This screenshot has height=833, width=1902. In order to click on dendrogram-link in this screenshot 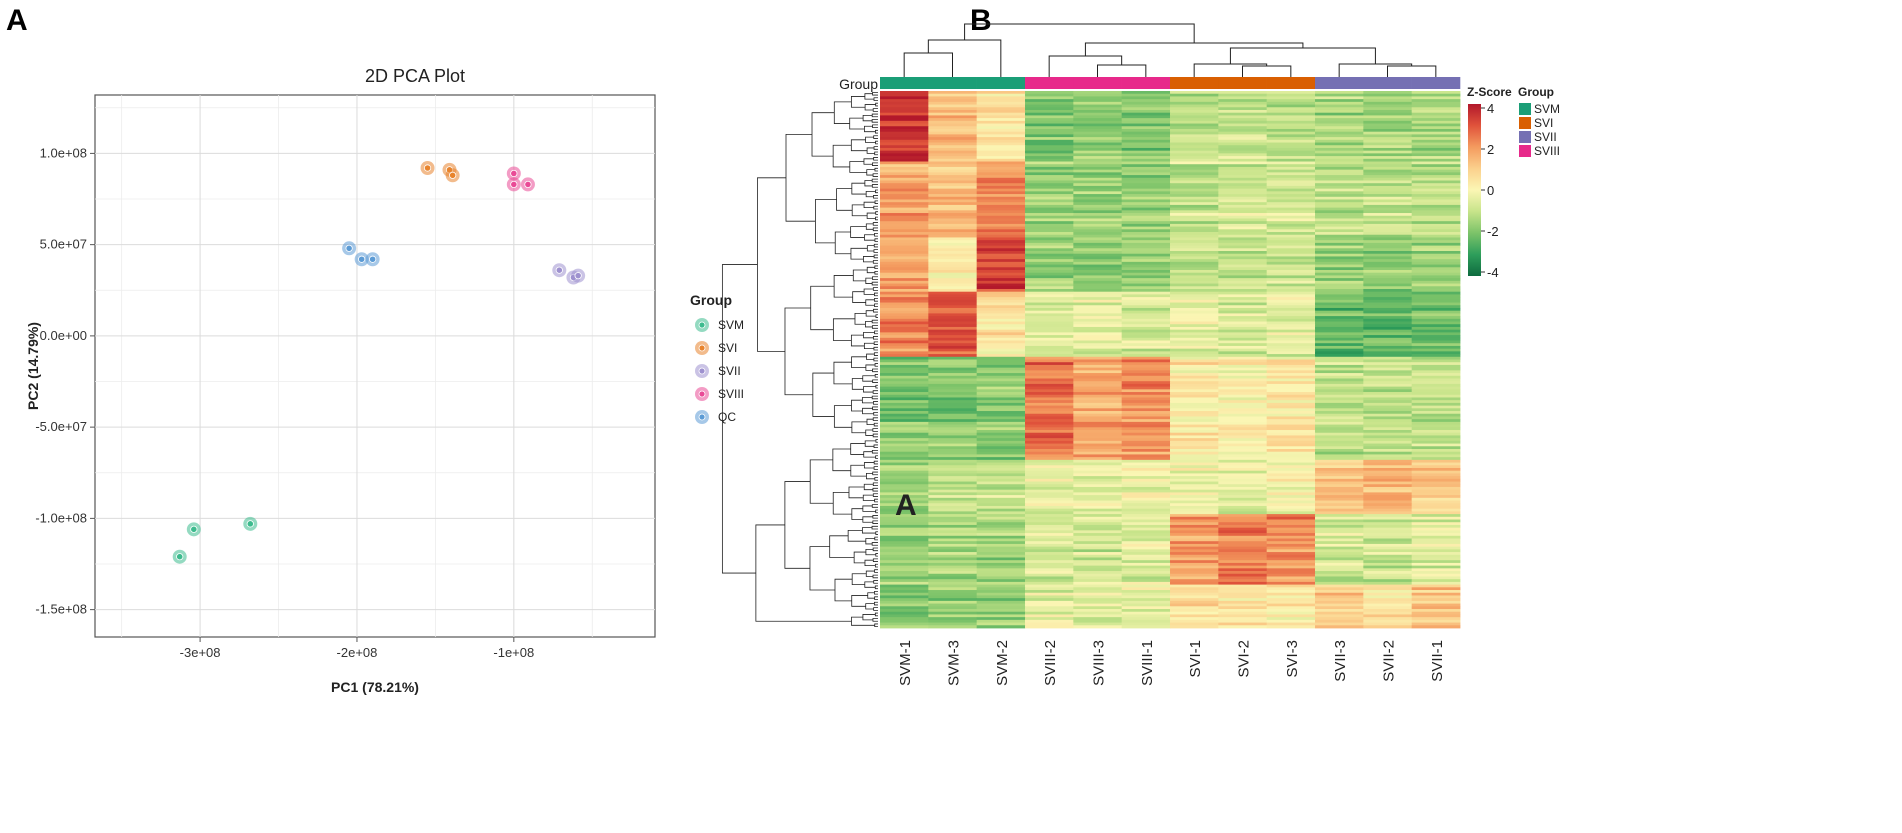, I will do `click(1122, 70)`.